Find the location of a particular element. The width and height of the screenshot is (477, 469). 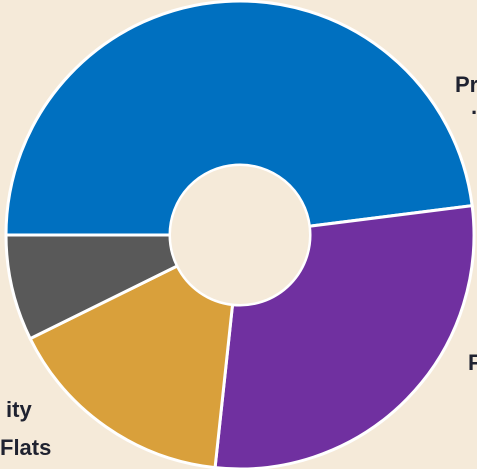

donut-hole is located at coordinates (240, 235).